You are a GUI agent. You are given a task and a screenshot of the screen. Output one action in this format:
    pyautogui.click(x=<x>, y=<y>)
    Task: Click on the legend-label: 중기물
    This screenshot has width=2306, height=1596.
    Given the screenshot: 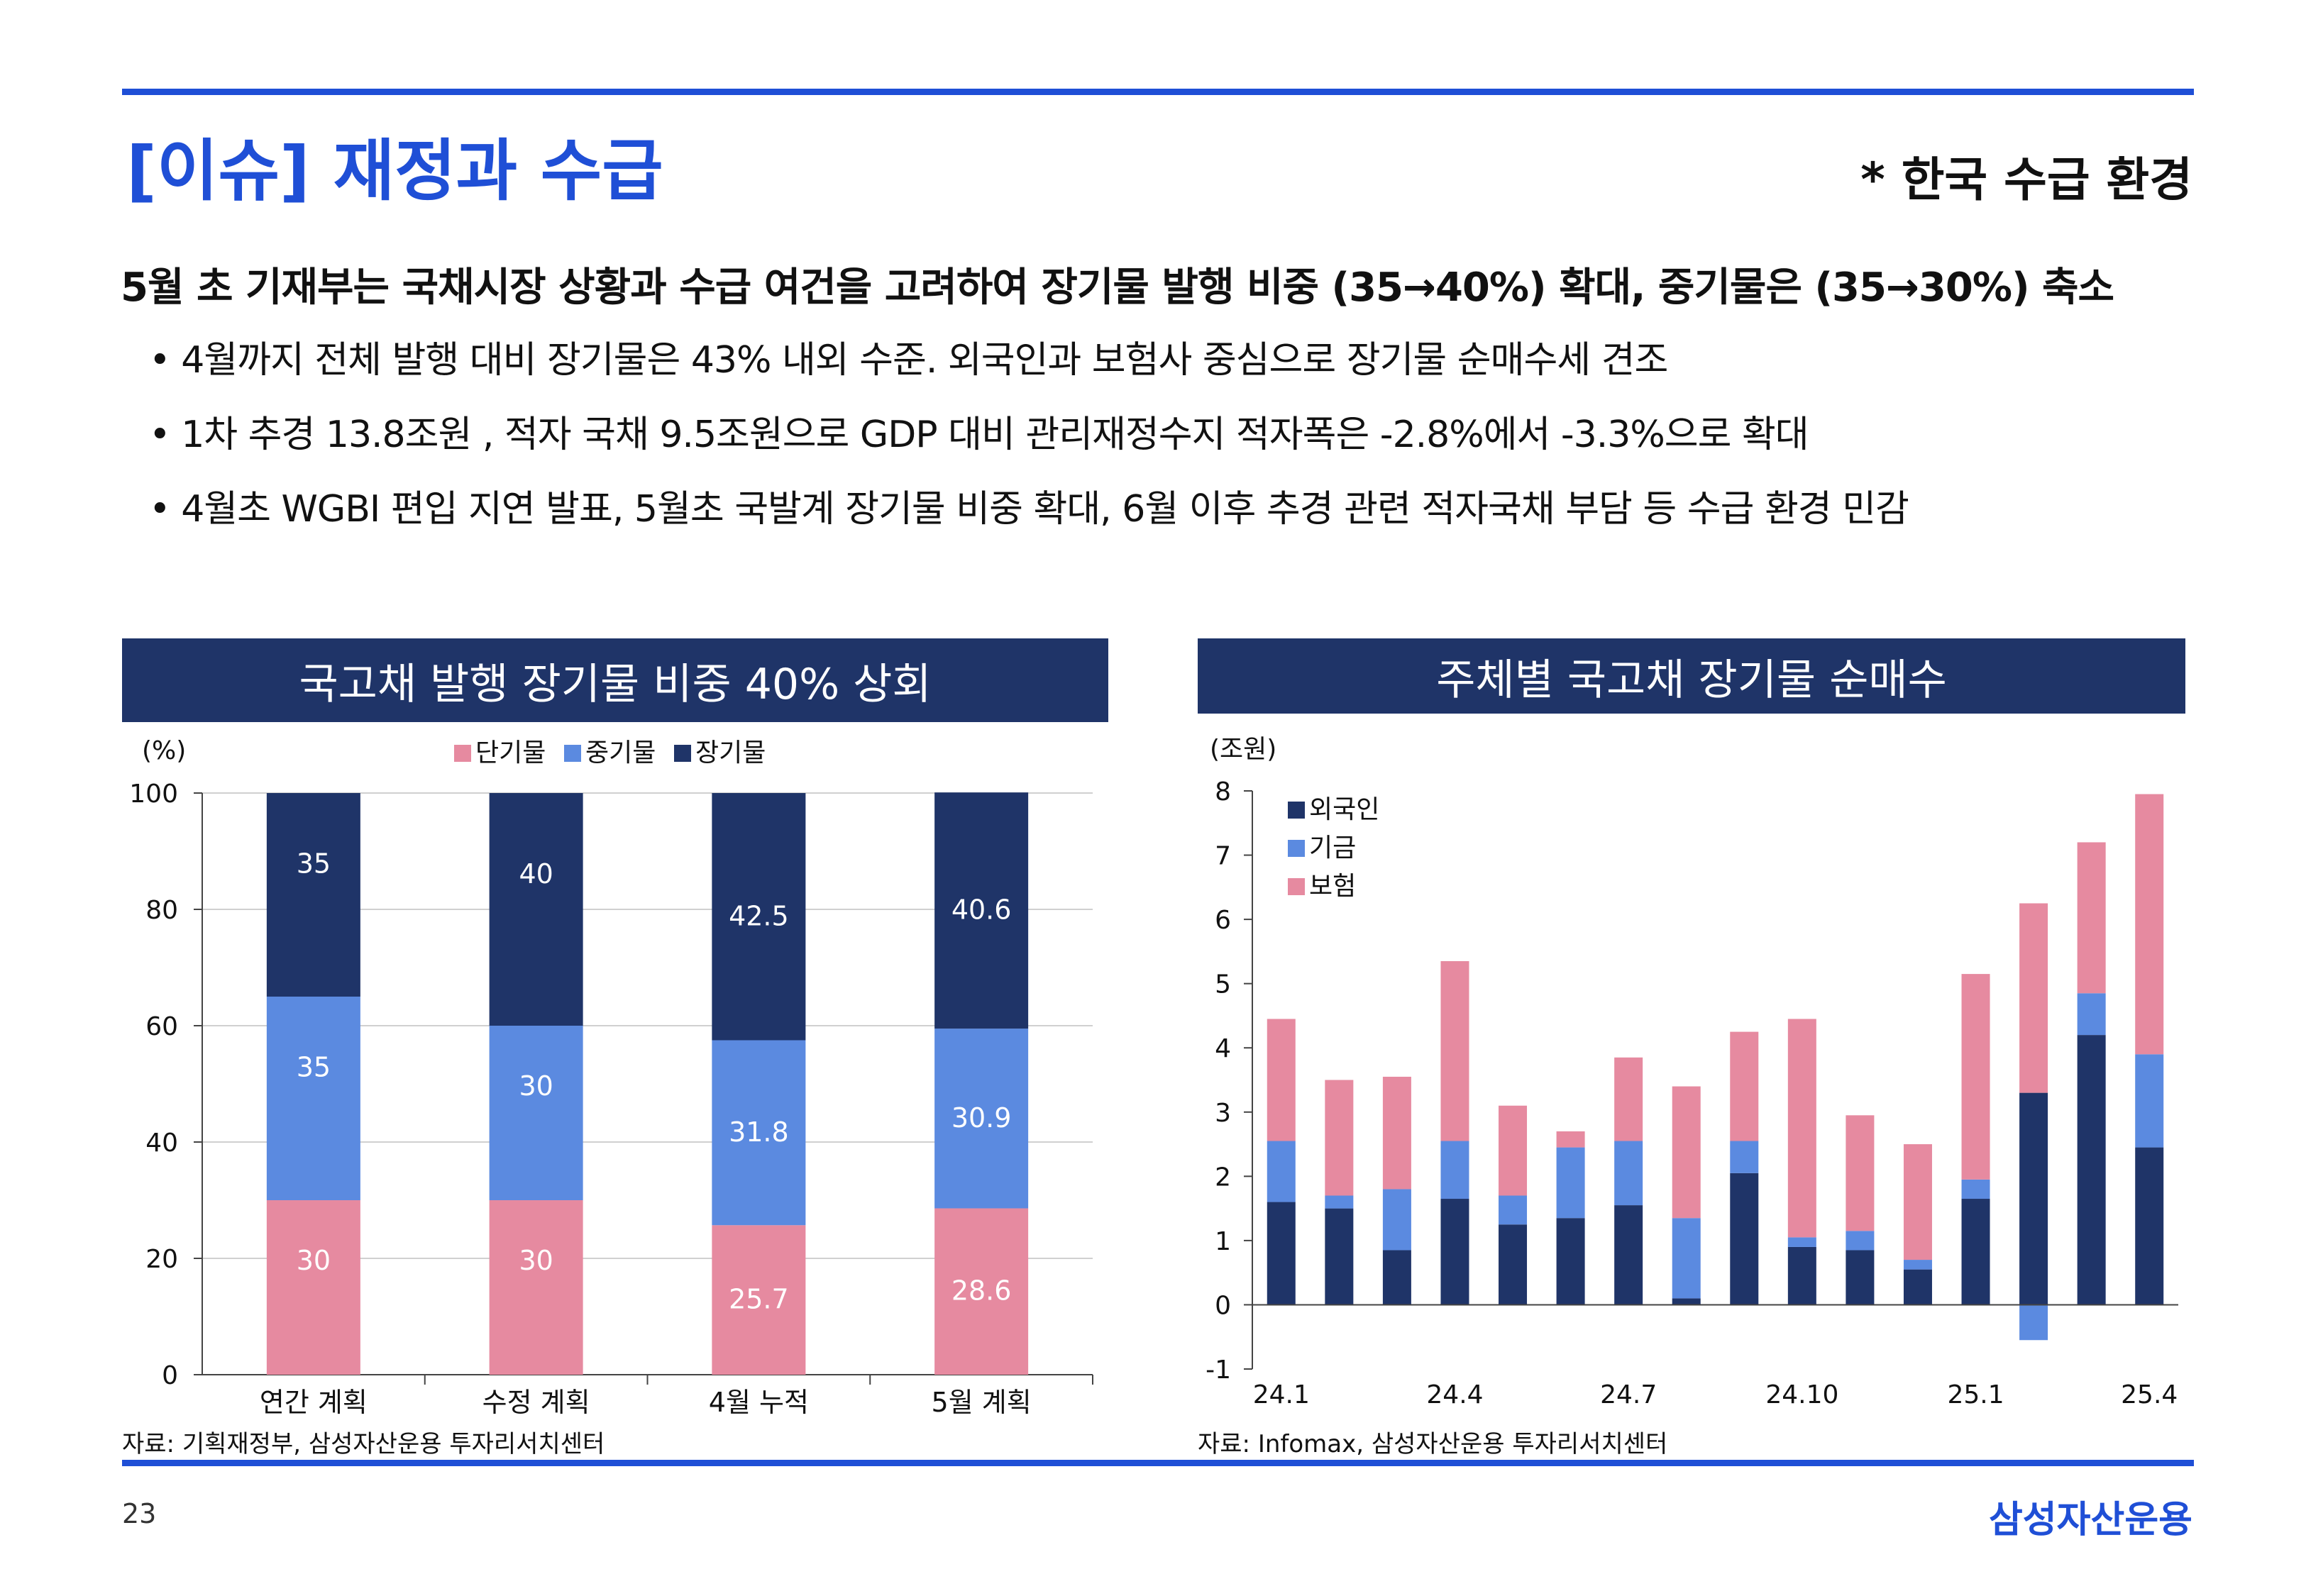 What is the action you would take?
    pyautogui.click(x=620, y=753)
    